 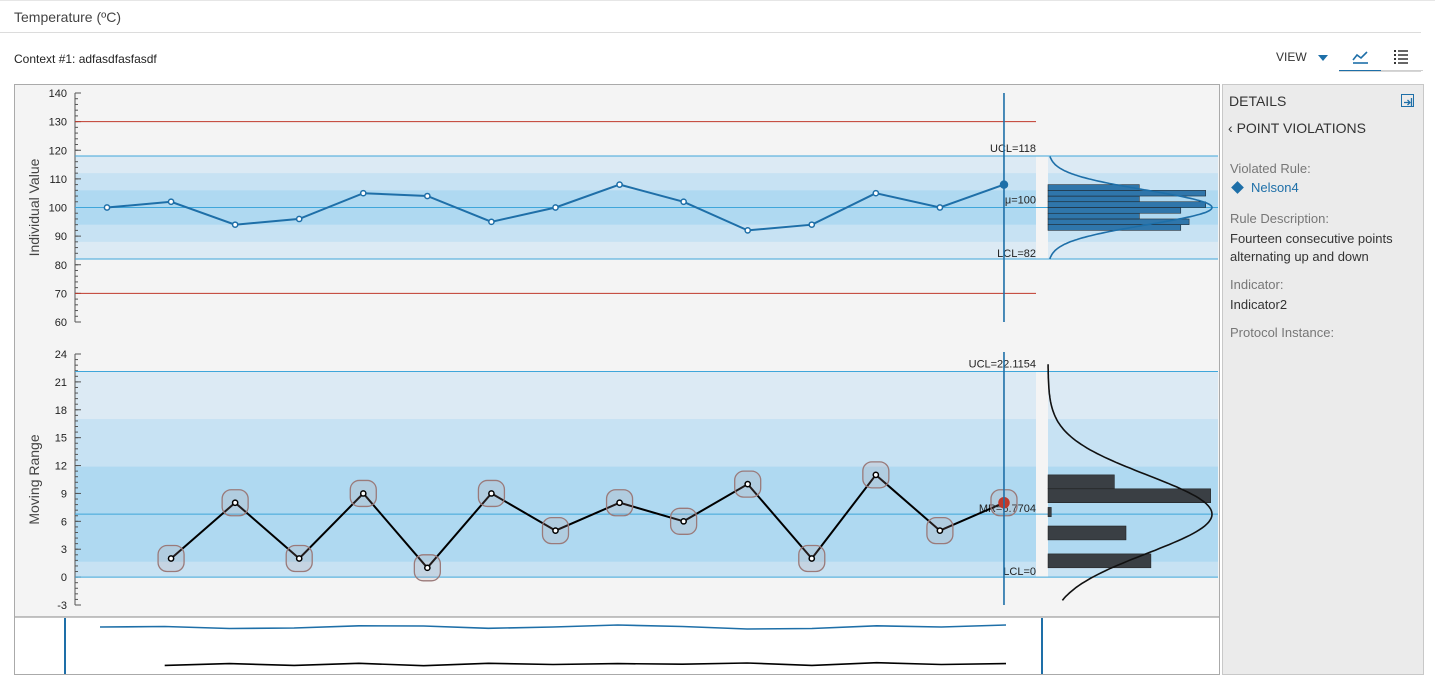 What do you see at coordinates (64, 578) in the screenshot?
I see `y-tick-label: 0` at bounding box center [64, 578].